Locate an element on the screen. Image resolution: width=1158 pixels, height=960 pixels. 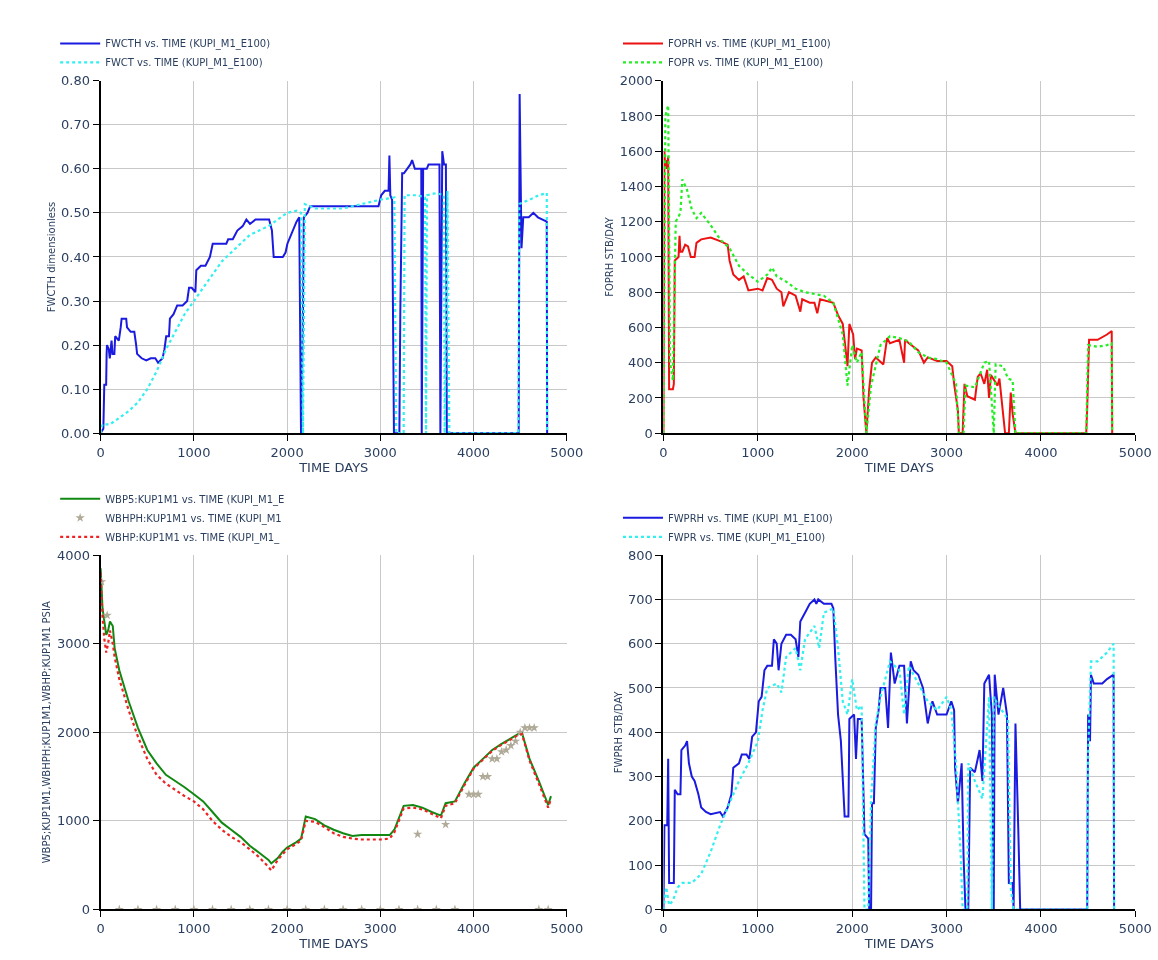
y-tick-label: 0.20 is located at coordinates (76, 345).